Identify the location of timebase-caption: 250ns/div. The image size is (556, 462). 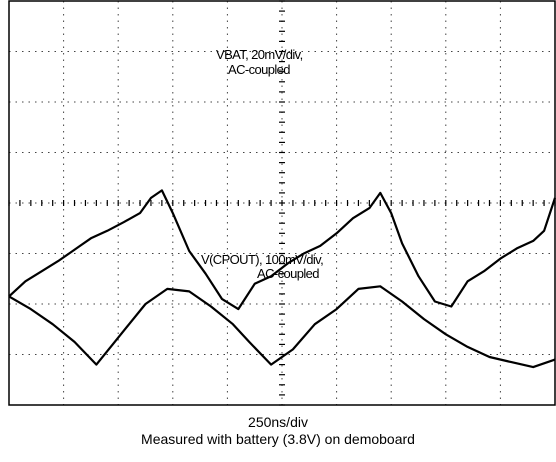
(278, 422).